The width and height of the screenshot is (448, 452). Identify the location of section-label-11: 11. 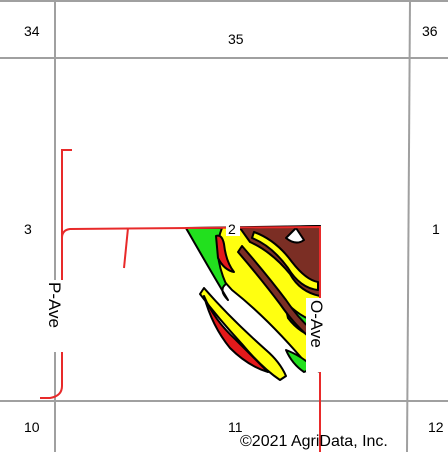
(235, 427).